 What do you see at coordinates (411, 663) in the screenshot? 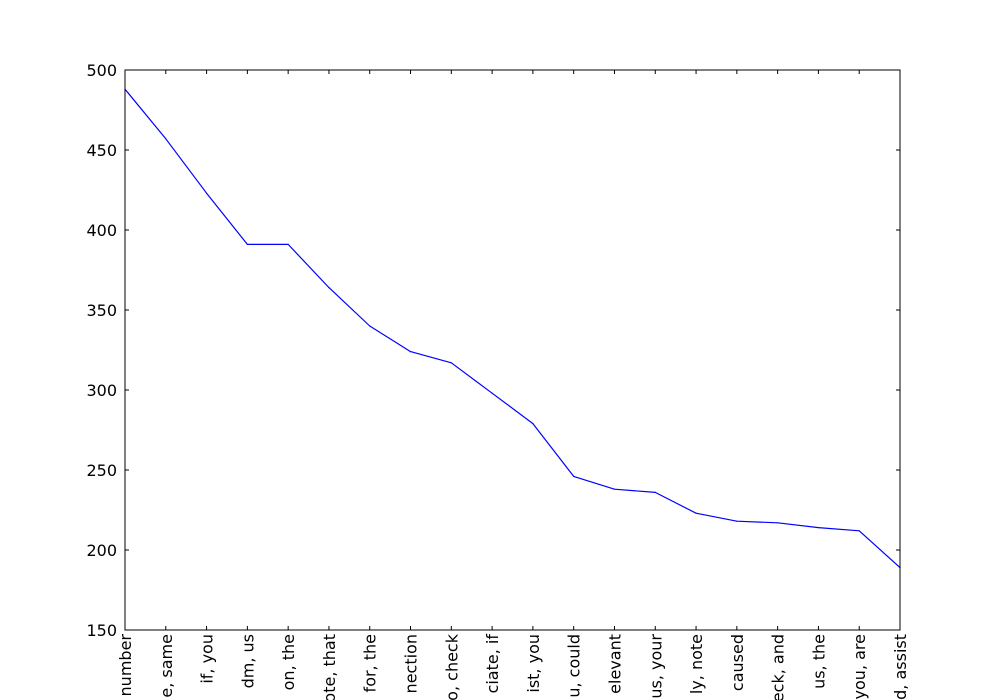
I see `x-tick-label: nection` at bounding box center [411, 663].